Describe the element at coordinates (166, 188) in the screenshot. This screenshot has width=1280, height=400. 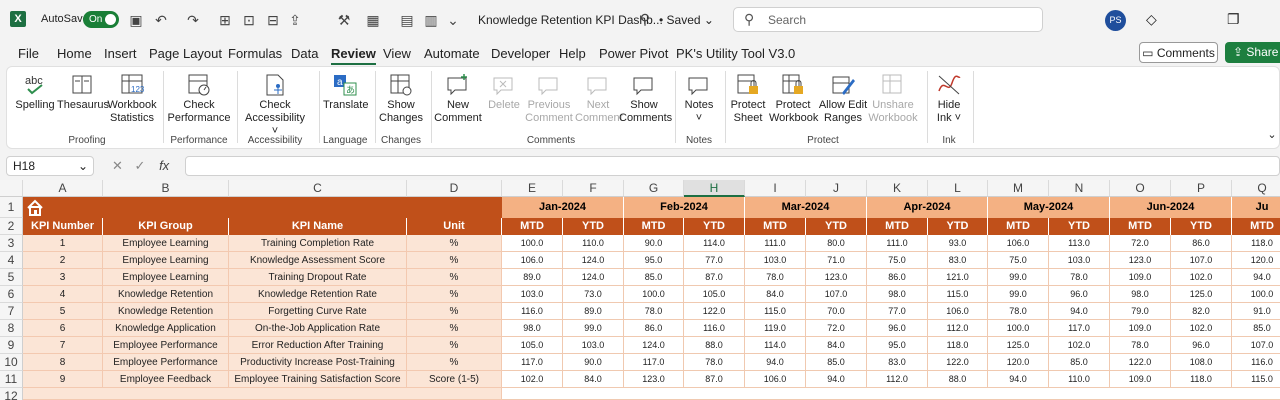
I see `column-header-b: B` at that location.